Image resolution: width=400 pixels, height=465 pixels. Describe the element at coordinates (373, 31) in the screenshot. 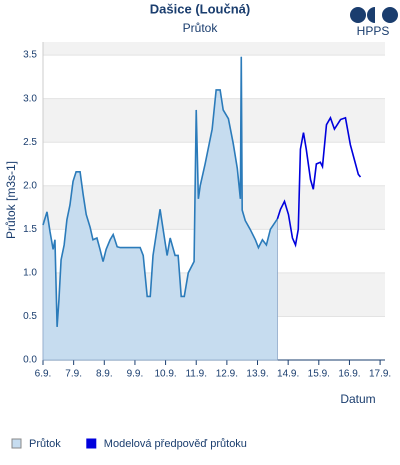

I see `logo-text: HPPS` at that location.